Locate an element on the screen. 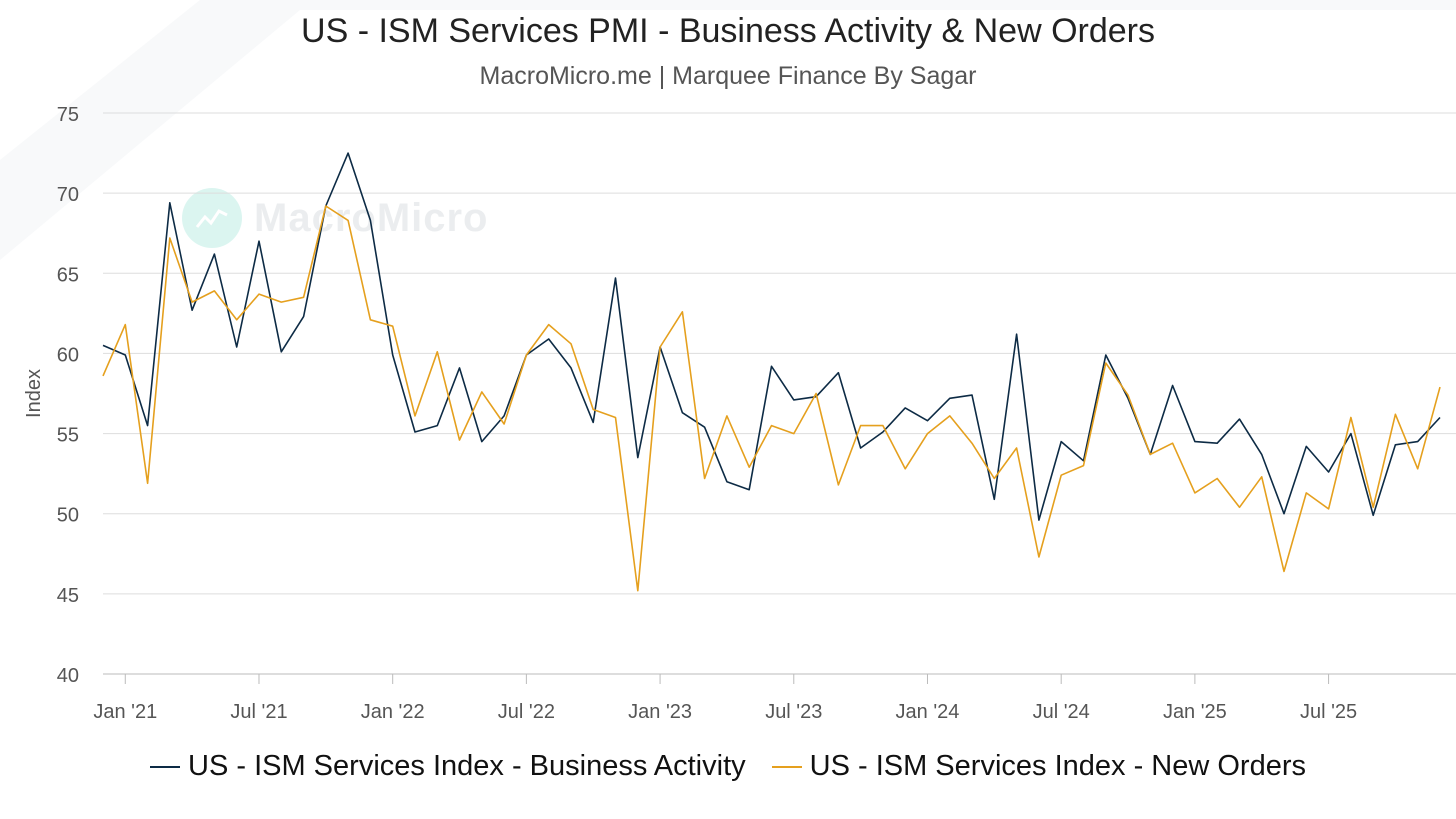 This screenshot has width=1456, height=819. x-tick-label-6: Jan '24 is located at coordinates (928, 712).